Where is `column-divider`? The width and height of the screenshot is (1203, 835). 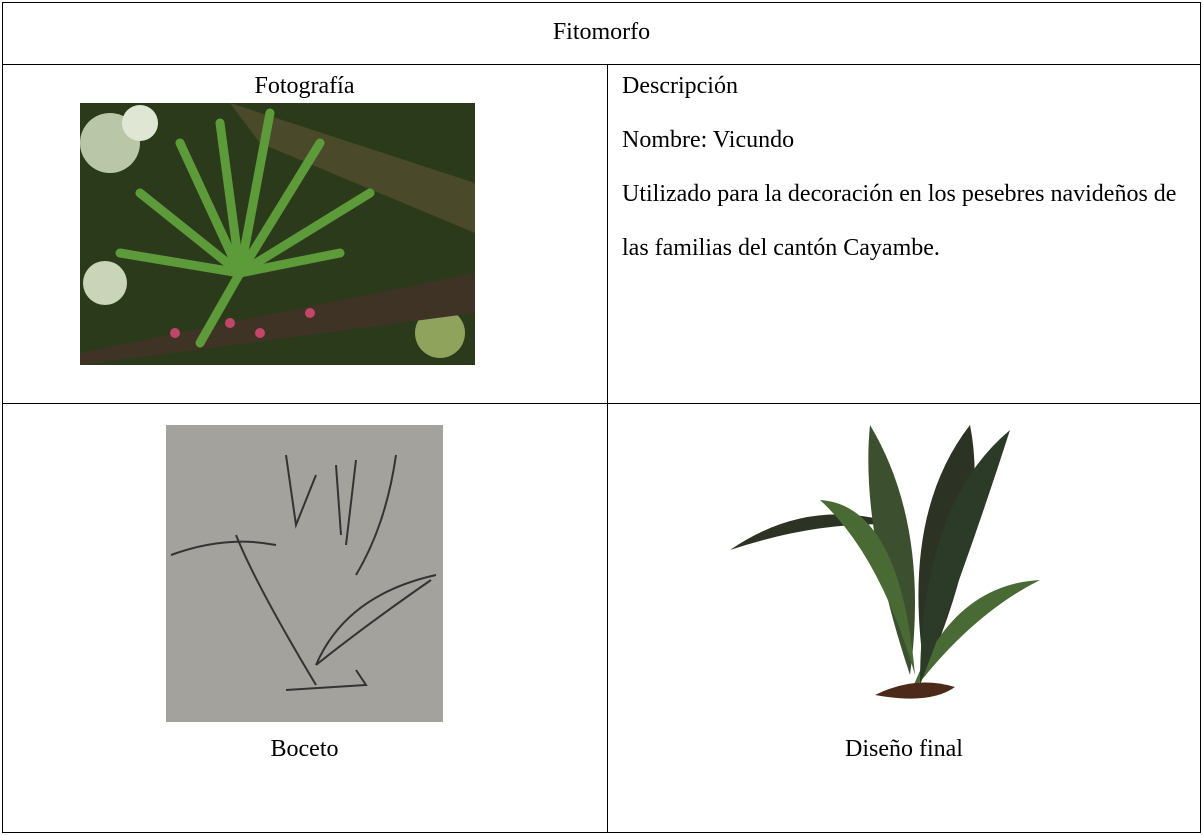 column-divider is located at coordinates (607, 448).